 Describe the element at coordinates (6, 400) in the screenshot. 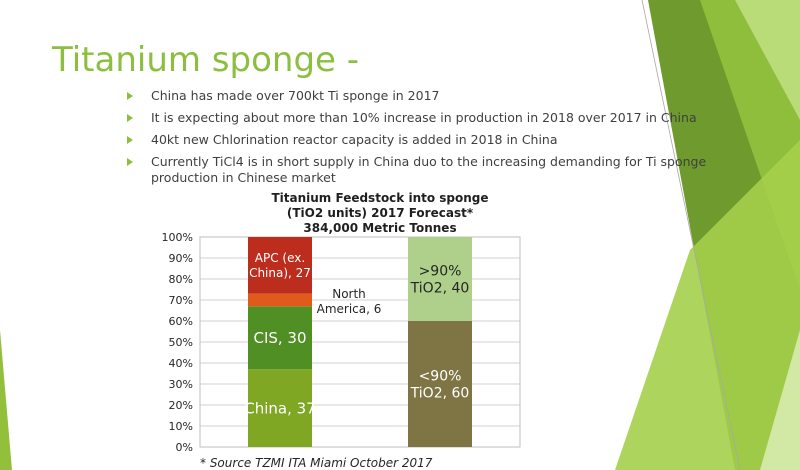

I see `decor-left-band` at that location.